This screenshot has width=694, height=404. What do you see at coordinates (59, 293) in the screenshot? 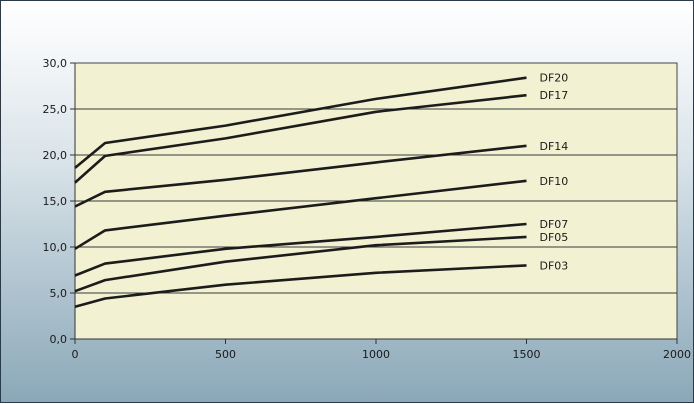
I see `y-tick-label: 5,0` at bounding box center [59, 293].